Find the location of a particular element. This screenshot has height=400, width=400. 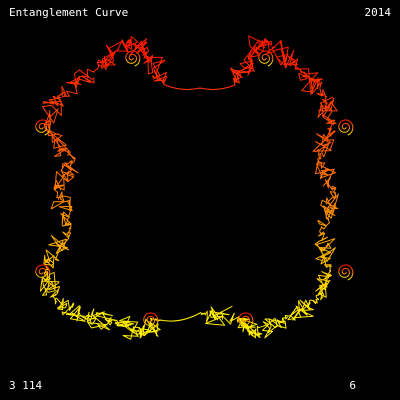

level-indicator: 6 is located at coordinates (352, 386).